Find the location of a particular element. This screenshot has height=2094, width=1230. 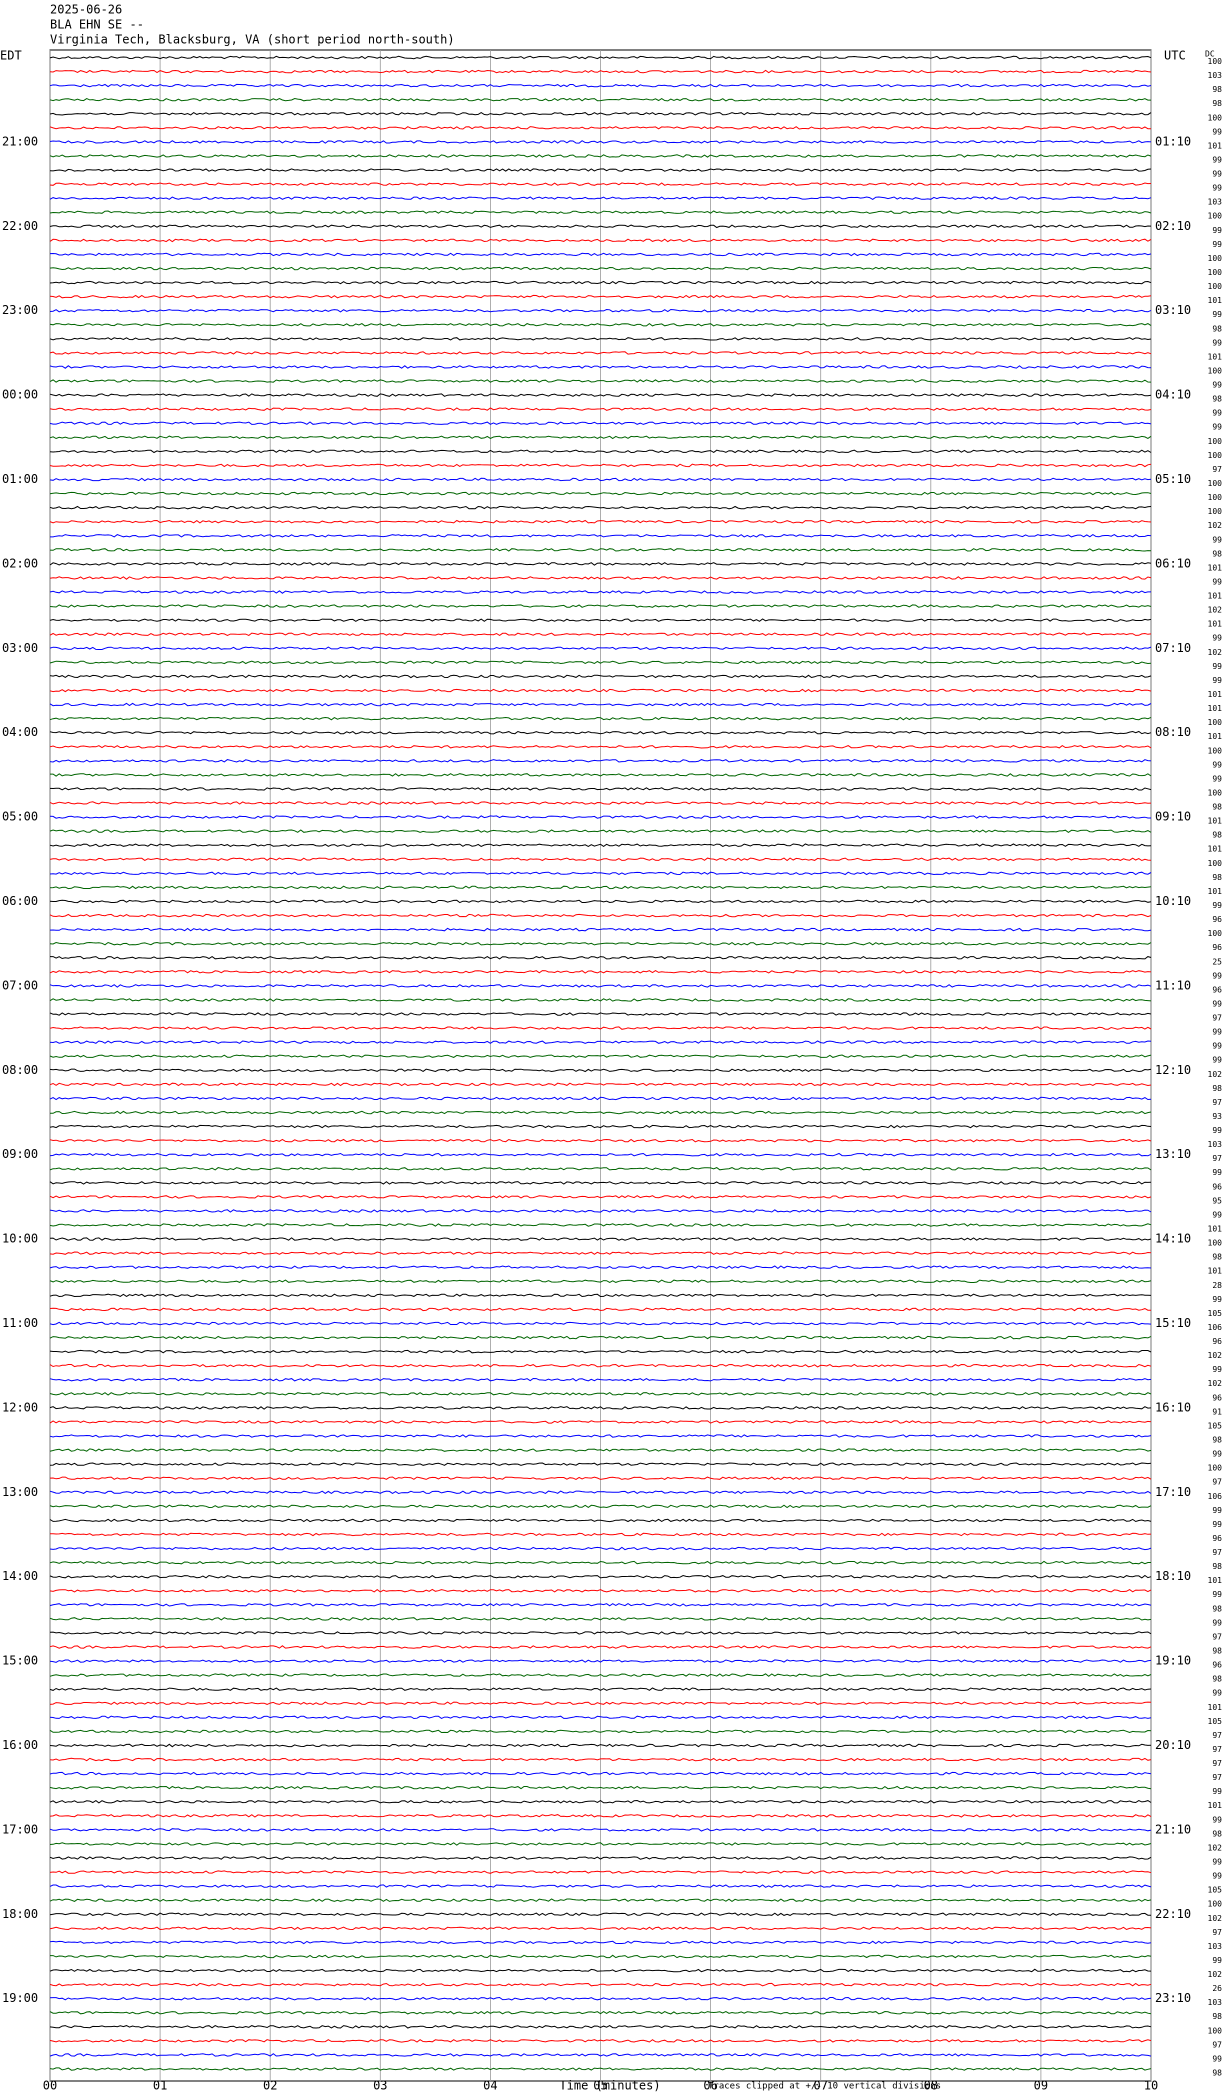

station: BLA EHN SE -- is located at coordinates (97, 25).